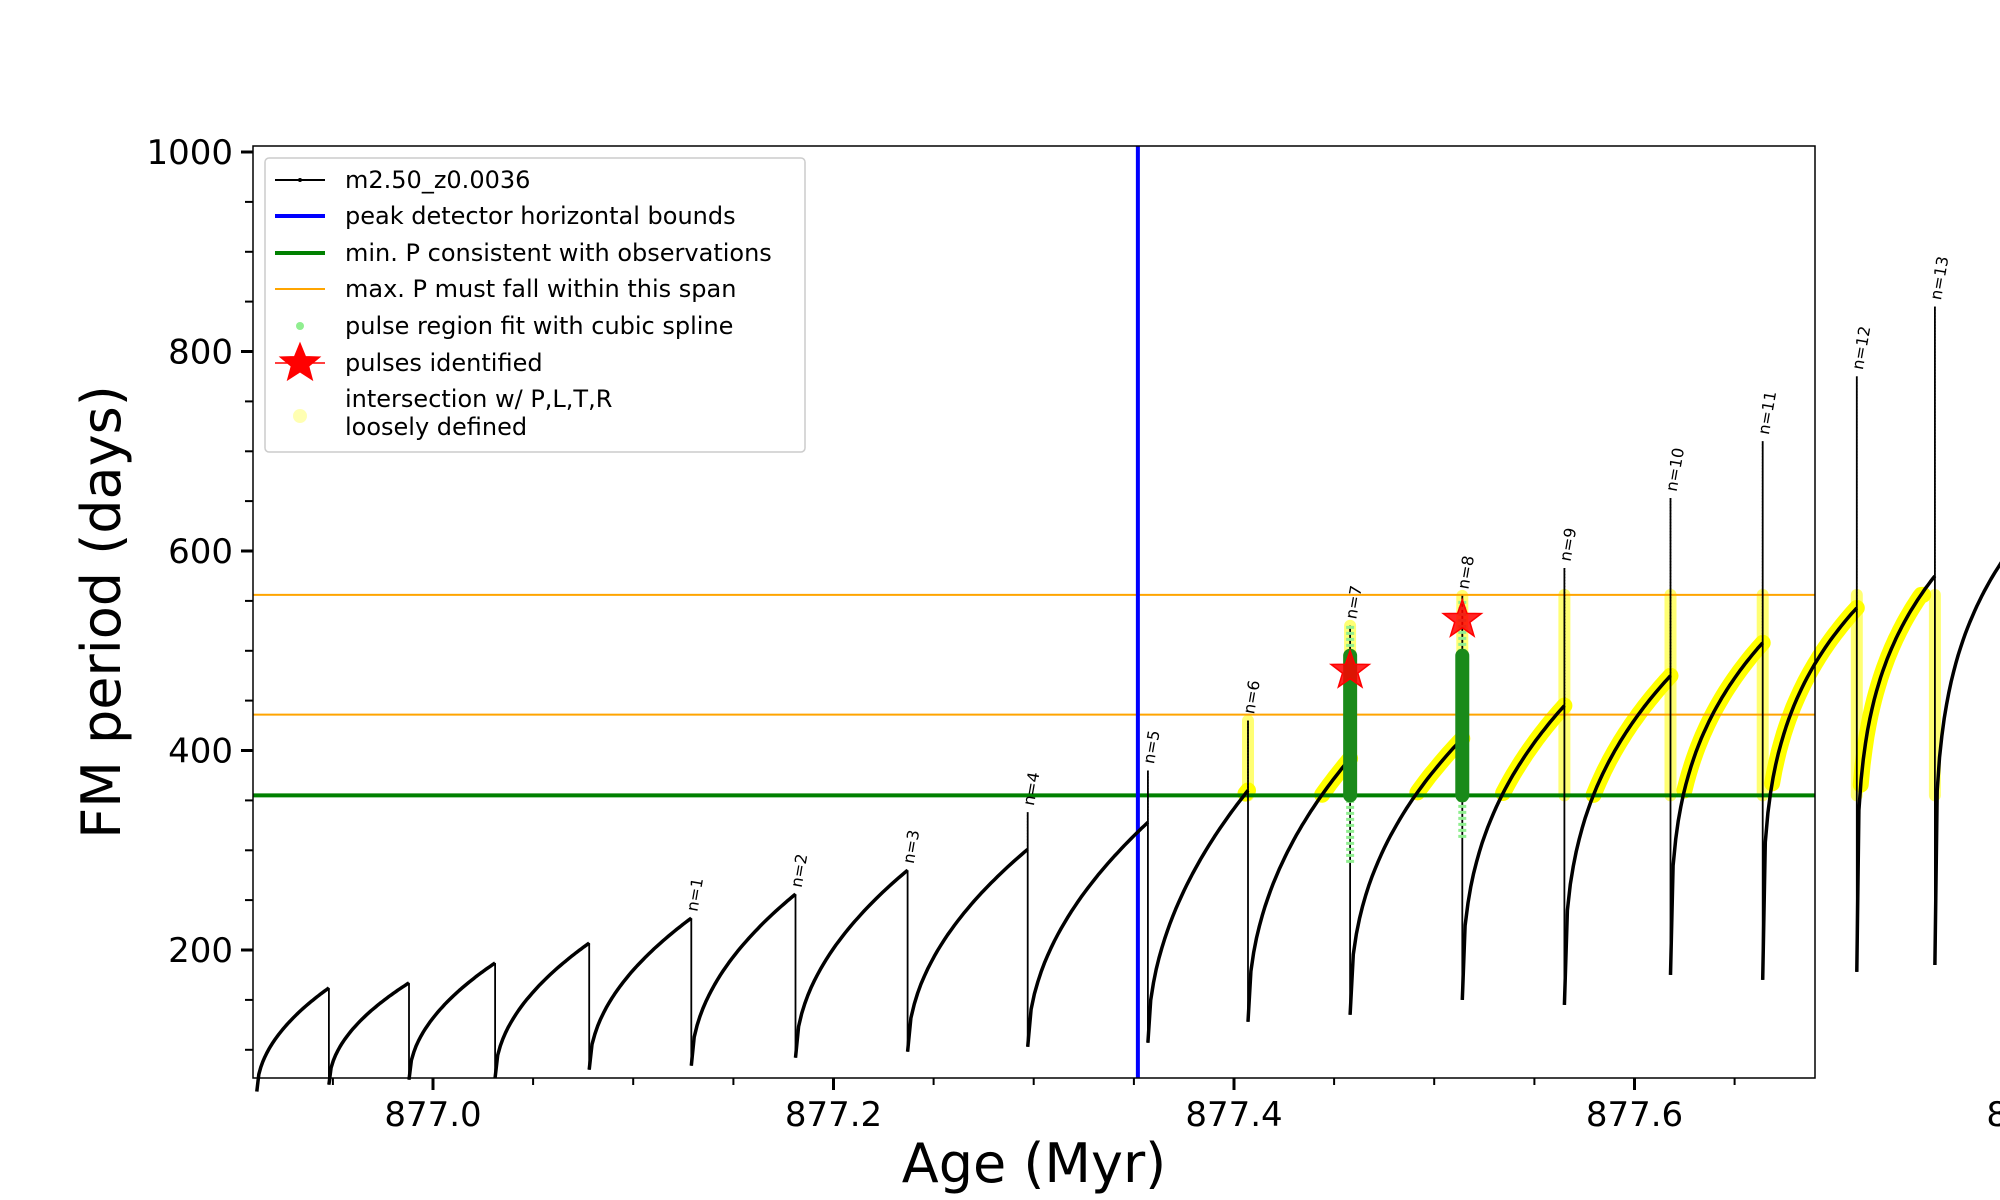  What do you see at coordinates (200, 752) in the screenshot?
I see `y-tick-label: 400` at bounding box center [200, 752].